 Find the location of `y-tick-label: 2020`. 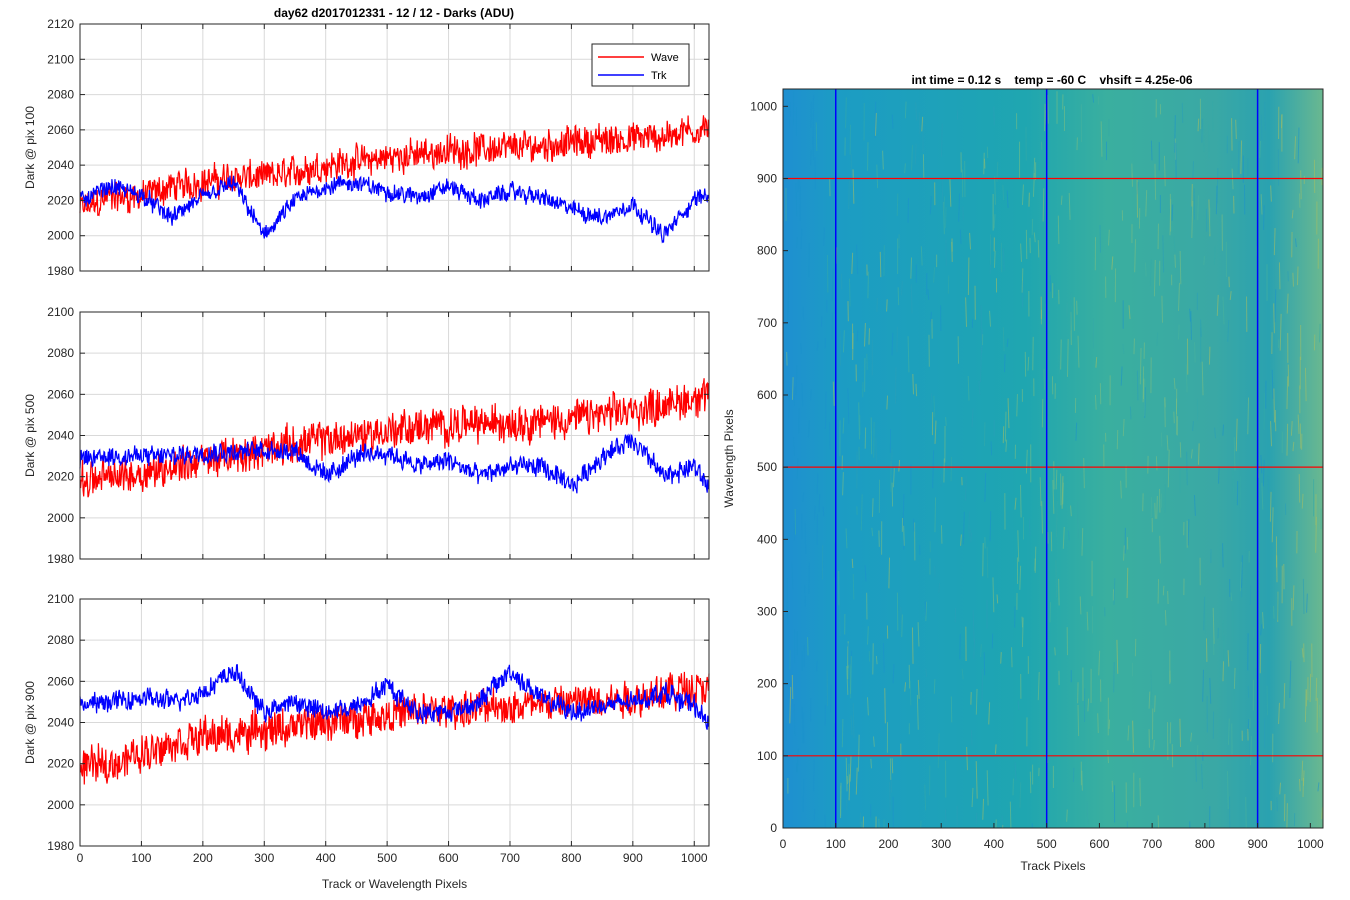

y-tick-label: 2020 is located at coordinates (60, 200).